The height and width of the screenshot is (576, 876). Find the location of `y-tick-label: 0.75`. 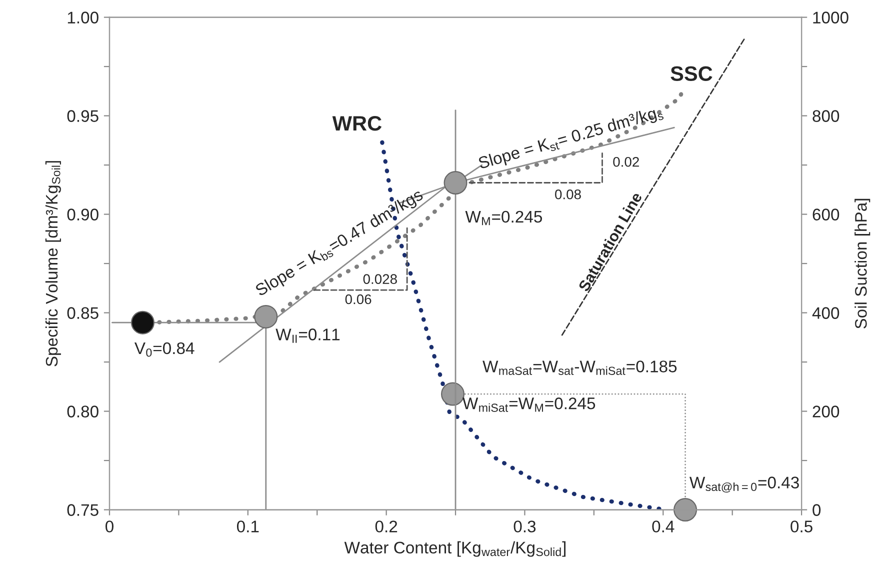

y-tick-label: 0.75 is located at coordinates (82, 510).